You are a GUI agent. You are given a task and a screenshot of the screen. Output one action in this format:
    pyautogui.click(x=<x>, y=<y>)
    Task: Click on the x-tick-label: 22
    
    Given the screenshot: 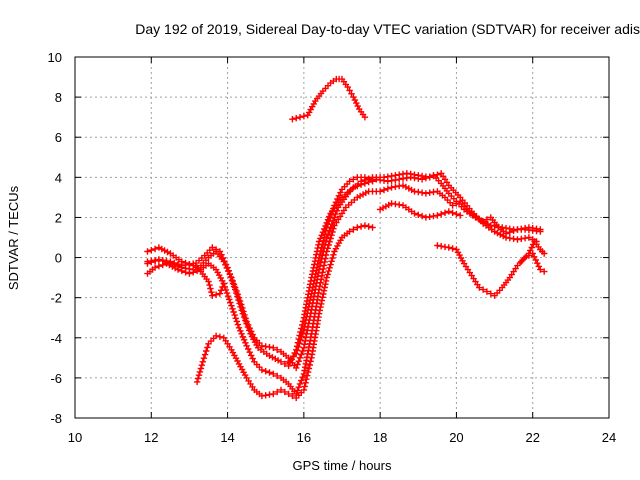 What is the action you would take?
    pyautogui.click(x=532, y=437)
    